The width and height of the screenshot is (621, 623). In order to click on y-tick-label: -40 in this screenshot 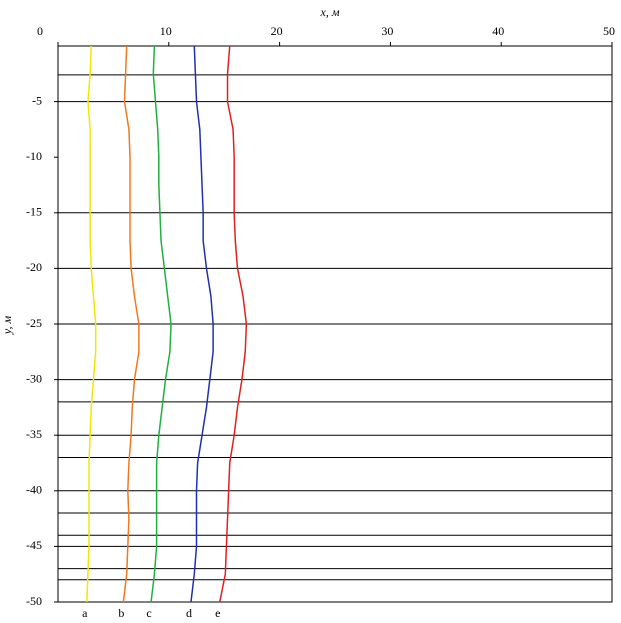, I will do `click(34, 490)`.